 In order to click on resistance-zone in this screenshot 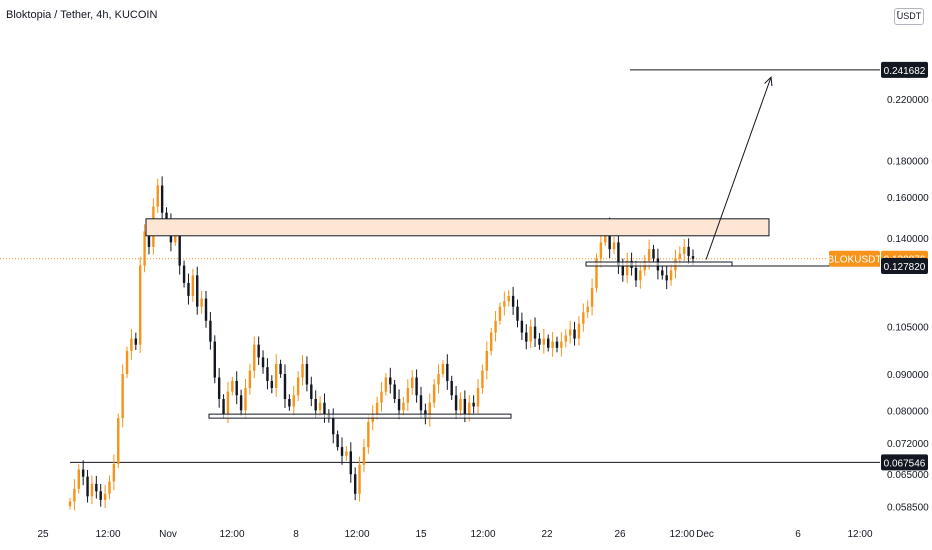, I will do `click(457, 227)`.